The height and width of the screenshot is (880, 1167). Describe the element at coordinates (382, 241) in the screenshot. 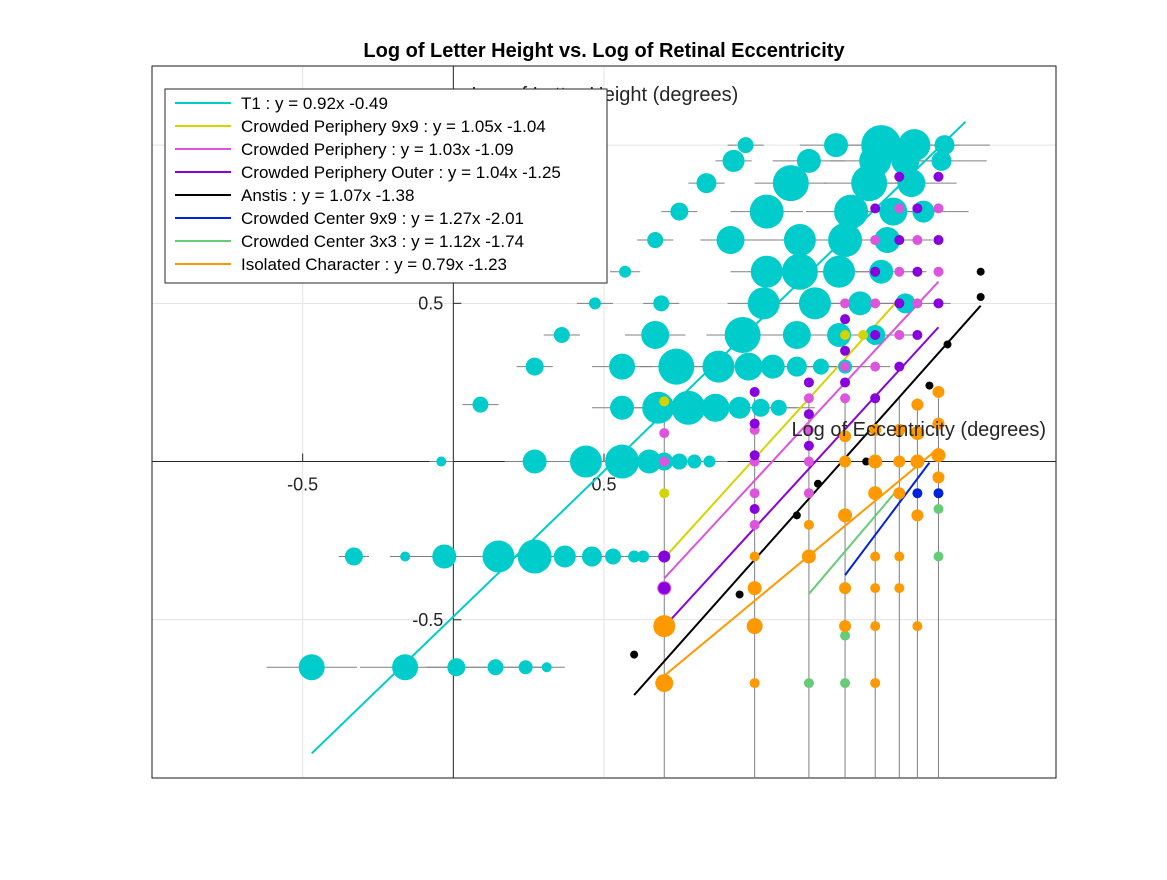

I see `legend-label: Crowded Center 3x3 : y = 1.12x -1.74` at that location.